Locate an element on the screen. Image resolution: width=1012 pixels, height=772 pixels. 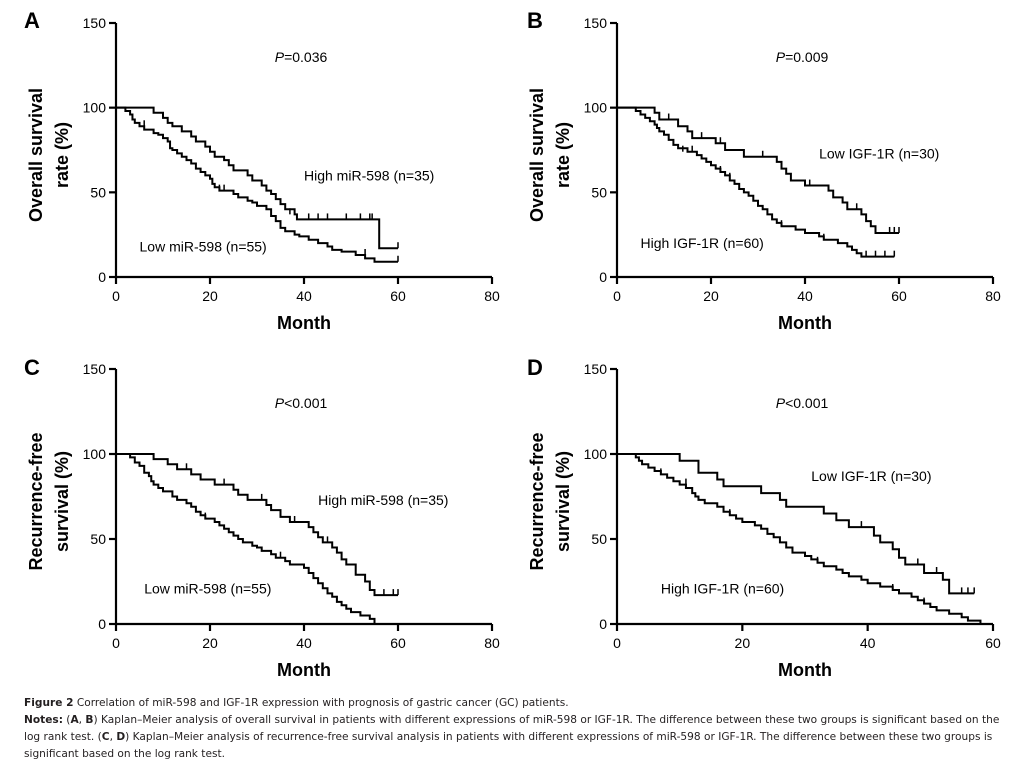
p-value-label: P=0.036 is located at coordinates (301, 57).